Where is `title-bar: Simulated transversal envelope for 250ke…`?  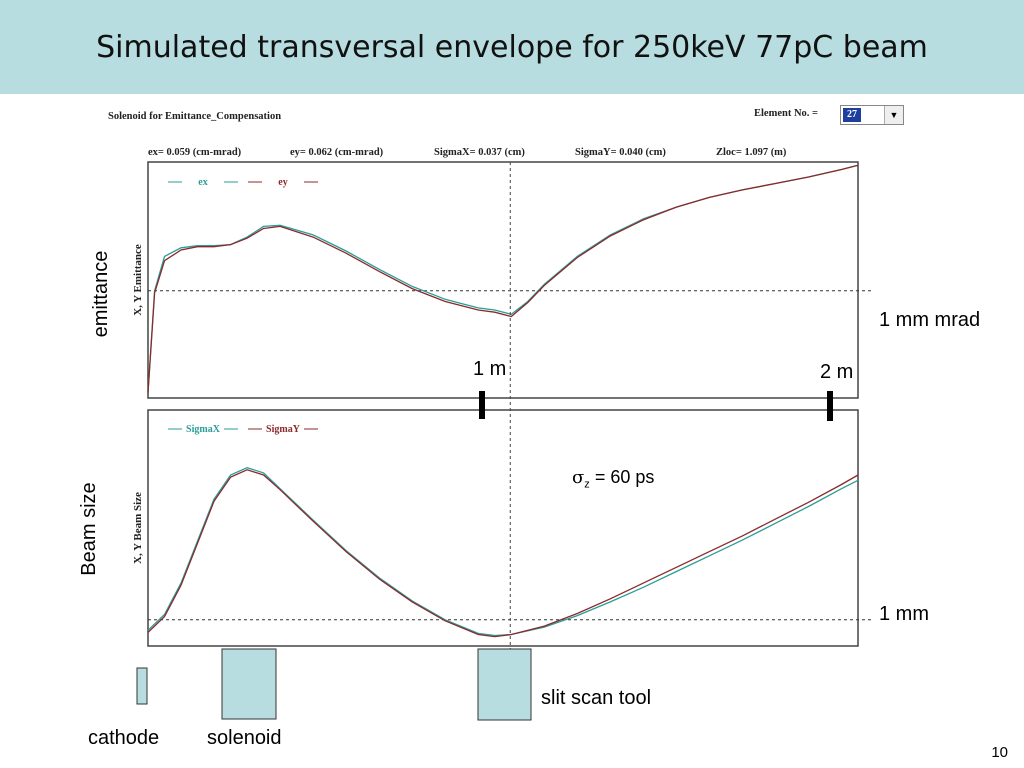
title-bar: Simulated transversal envelope for 250ke… is located at coordinates (512, 47).